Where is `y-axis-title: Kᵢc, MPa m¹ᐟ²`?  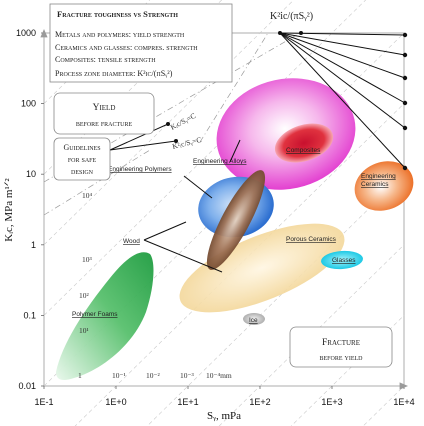
y-axis-title: Kᵢc, MPa m¹ᐟ² is located at coordinates (9, 210).